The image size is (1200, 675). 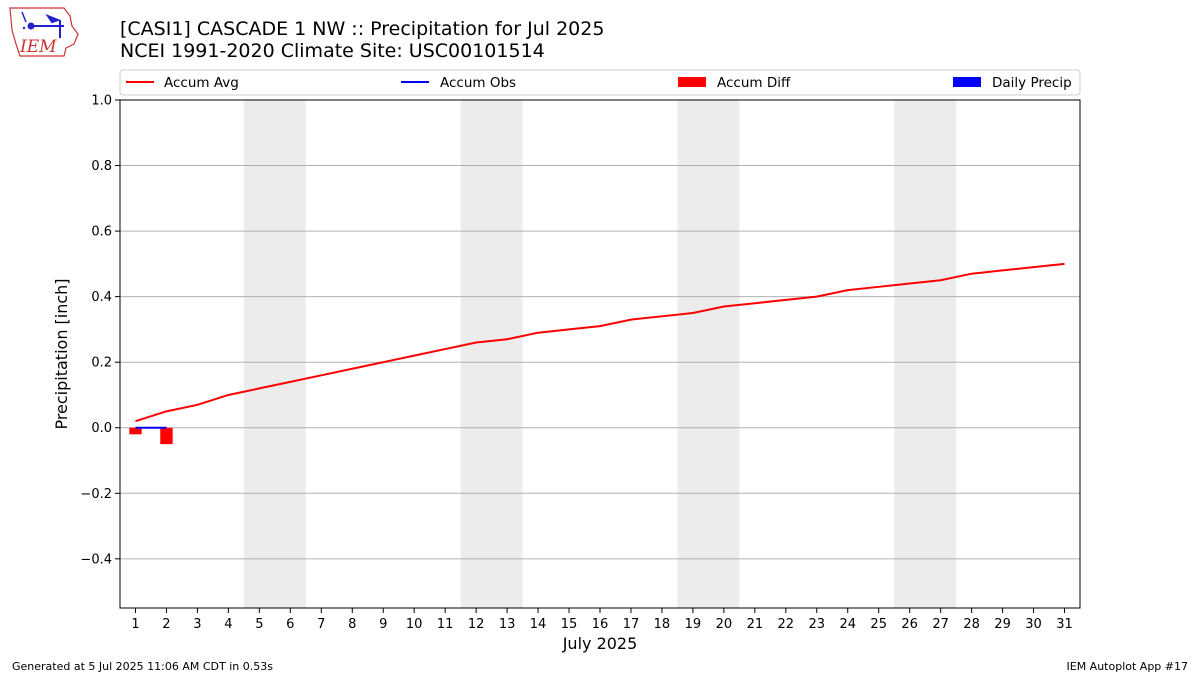 What do you see at coordinates (662, 624) in the screenshot?
I see `x-tick-label: 18` at bounding box center [662, 624].